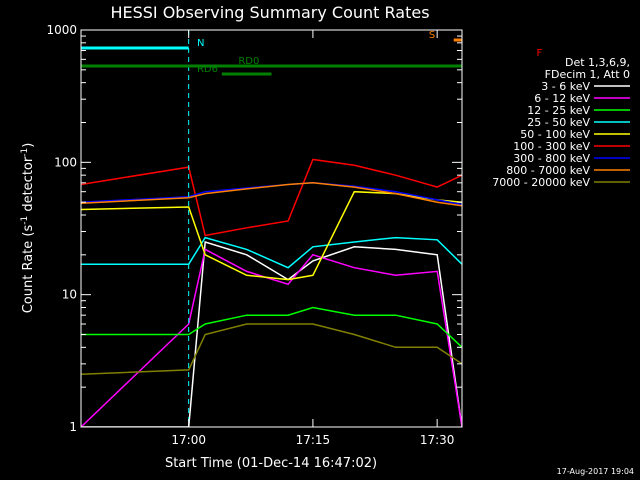 The width and height of the screenshot is (640, 480). I want to click on y-axis-label-sup2: -1, so click(25, 152).